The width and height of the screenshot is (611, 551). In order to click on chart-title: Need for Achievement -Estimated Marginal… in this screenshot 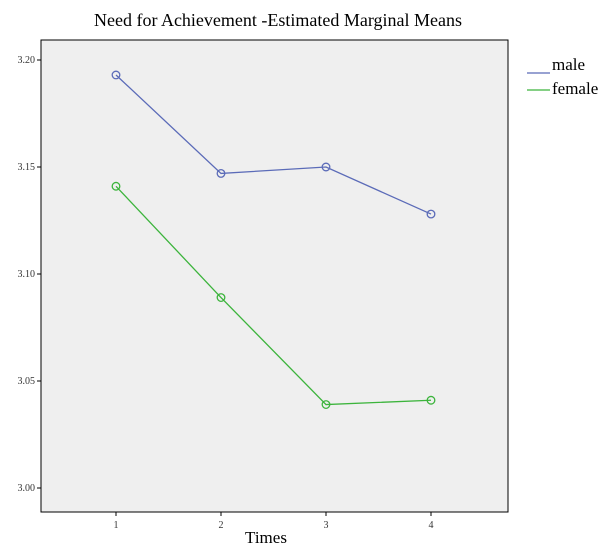, I will do `click(278, 20)`.